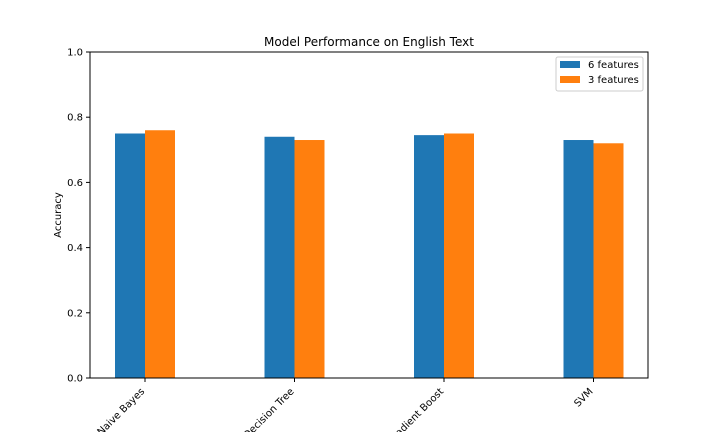 This screenshot has height=432, width=720. Describe the element at coordinates (613, 65) in the screenshot. I see `legend-label: 6 features` at that location.